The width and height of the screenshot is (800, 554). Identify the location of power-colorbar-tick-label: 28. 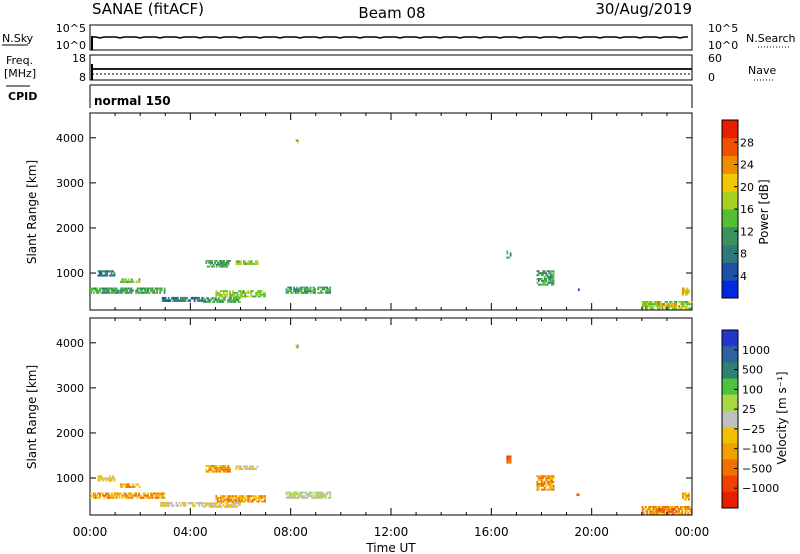
(747, 142).